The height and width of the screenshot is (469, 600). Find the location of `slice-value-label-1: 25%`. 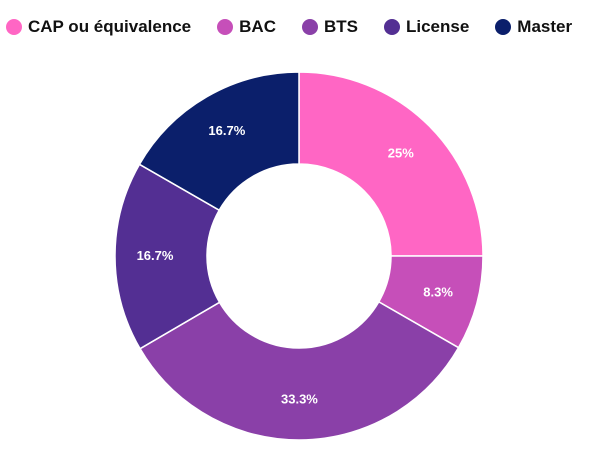

slice-value-label-1: 25% is located at coordinates (401, 153).